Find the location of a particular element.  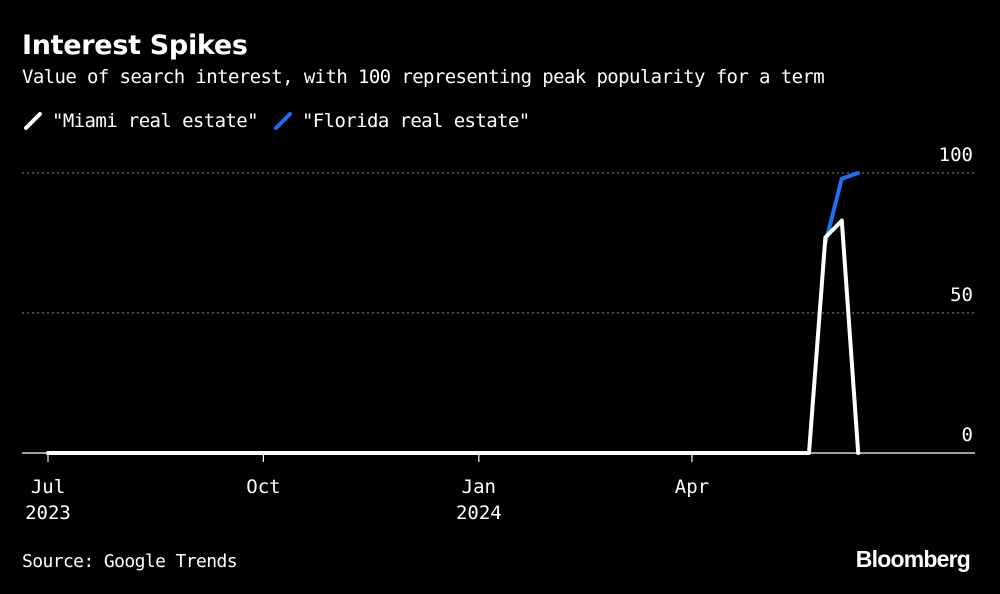

x-tick-label-0: Jul is located at coordinates (48, 487).